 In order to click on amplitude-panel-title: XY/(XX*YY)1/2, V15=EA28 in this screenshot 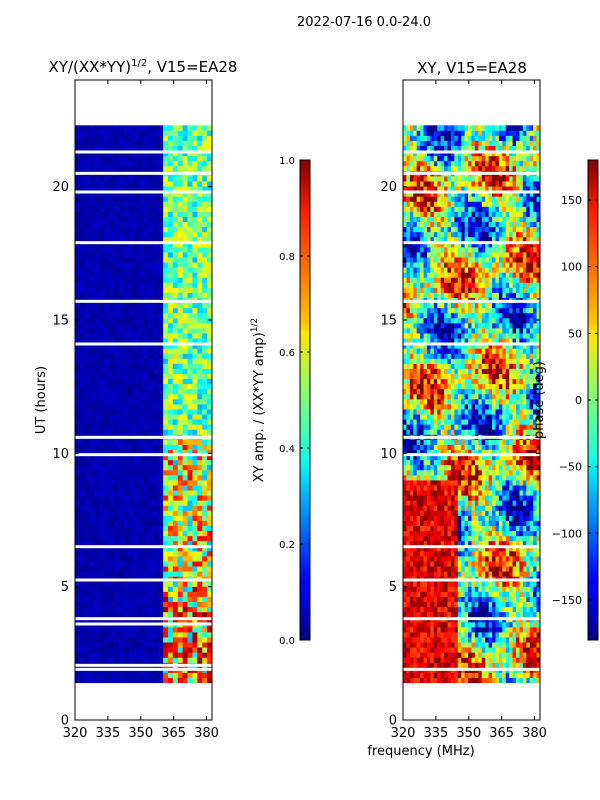, I will do `click(143, 67)`.